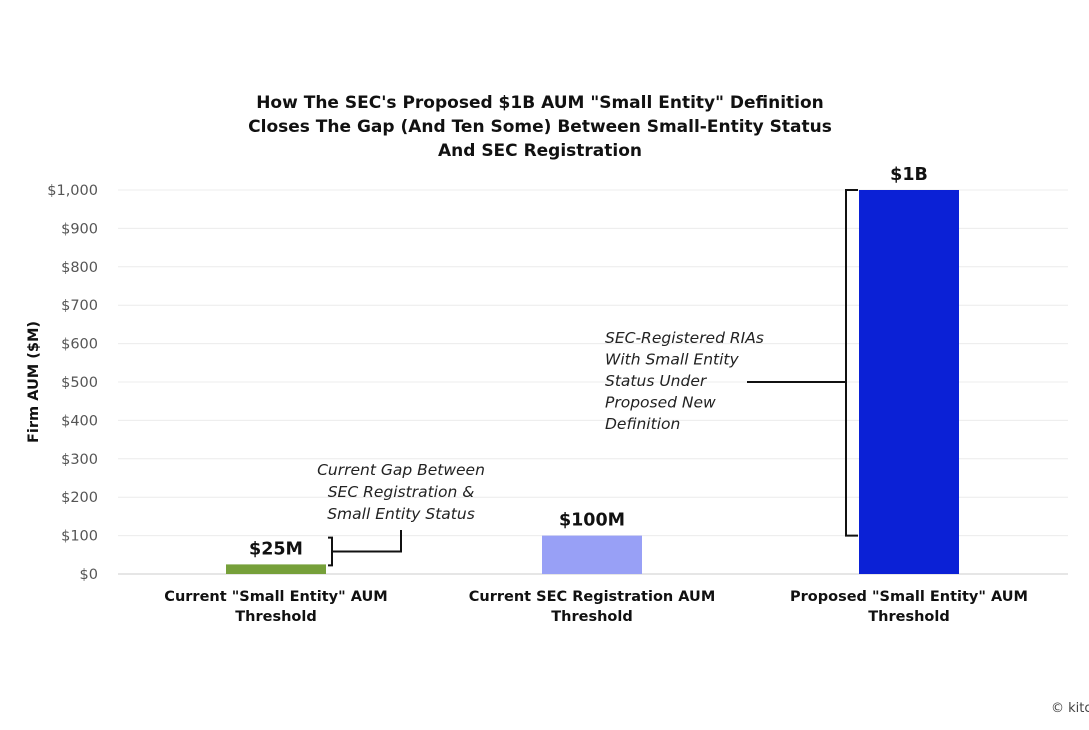 The image size is (1089, 730). I want to click on copyright-text: © kitc, so click(1070, 708).